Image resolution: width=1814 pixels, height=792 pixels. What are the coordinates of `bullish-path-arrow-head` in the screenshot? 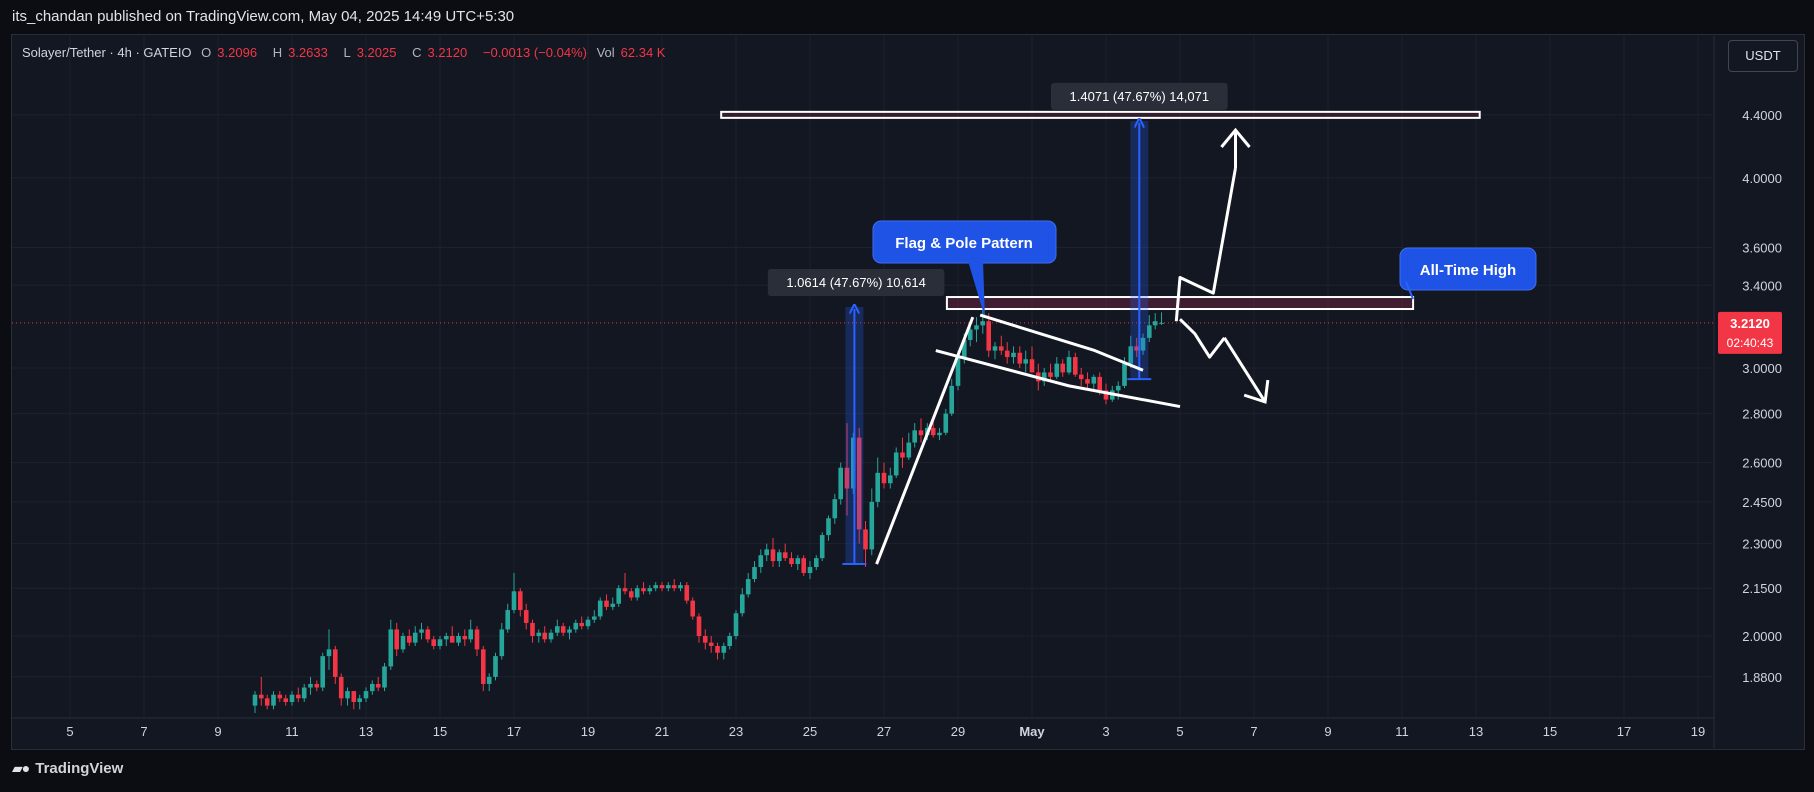 It's located at (1235, 137).